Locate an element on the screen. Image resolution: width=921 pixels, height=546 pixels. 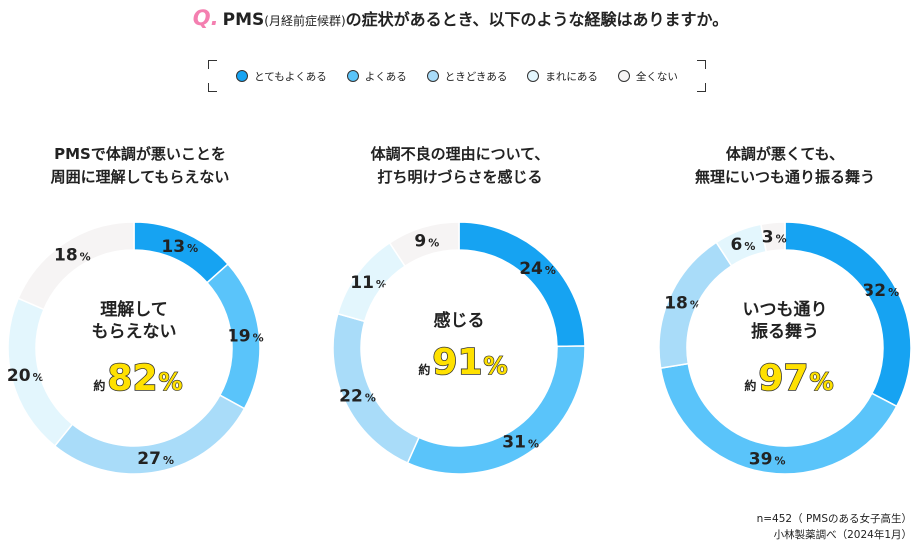
segment-value-label: 20% is located at coordinates (25, 376).